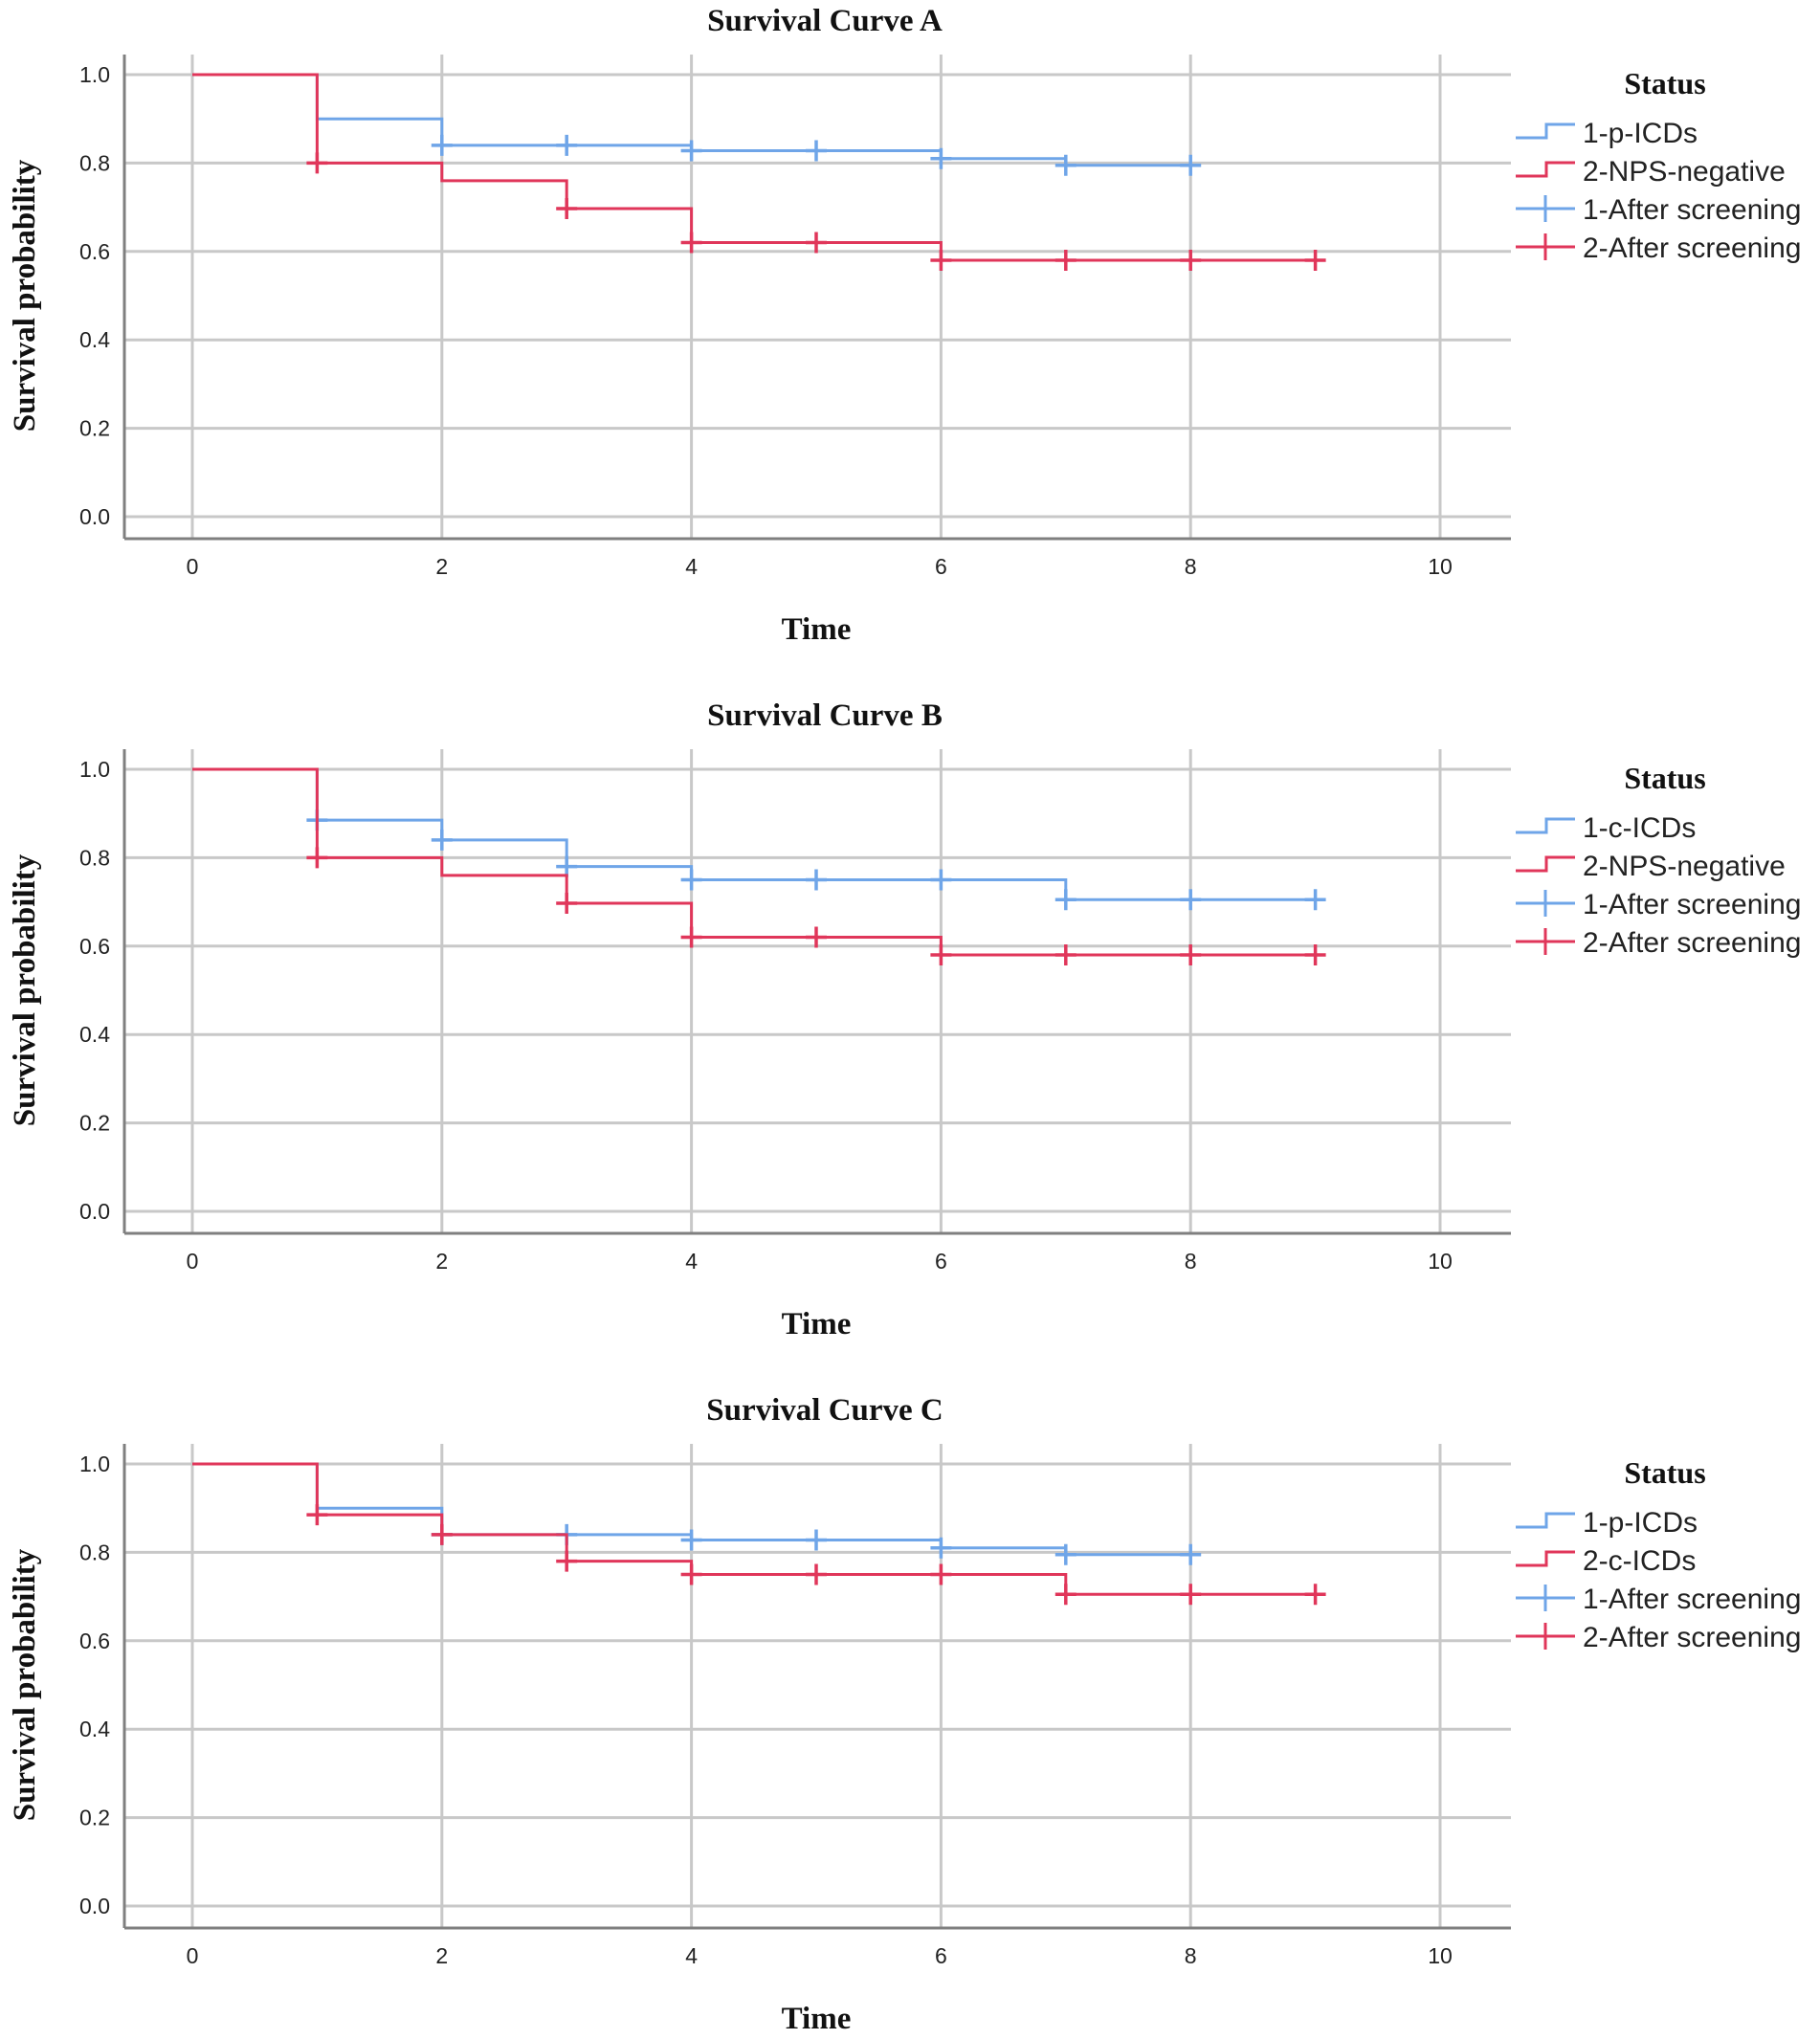 The width and height of the screenshot is (1820, 2039). Describe the element at coordinates (25, 990) in the screenshot. I see `y-axis-label: Survival probability` at that location.